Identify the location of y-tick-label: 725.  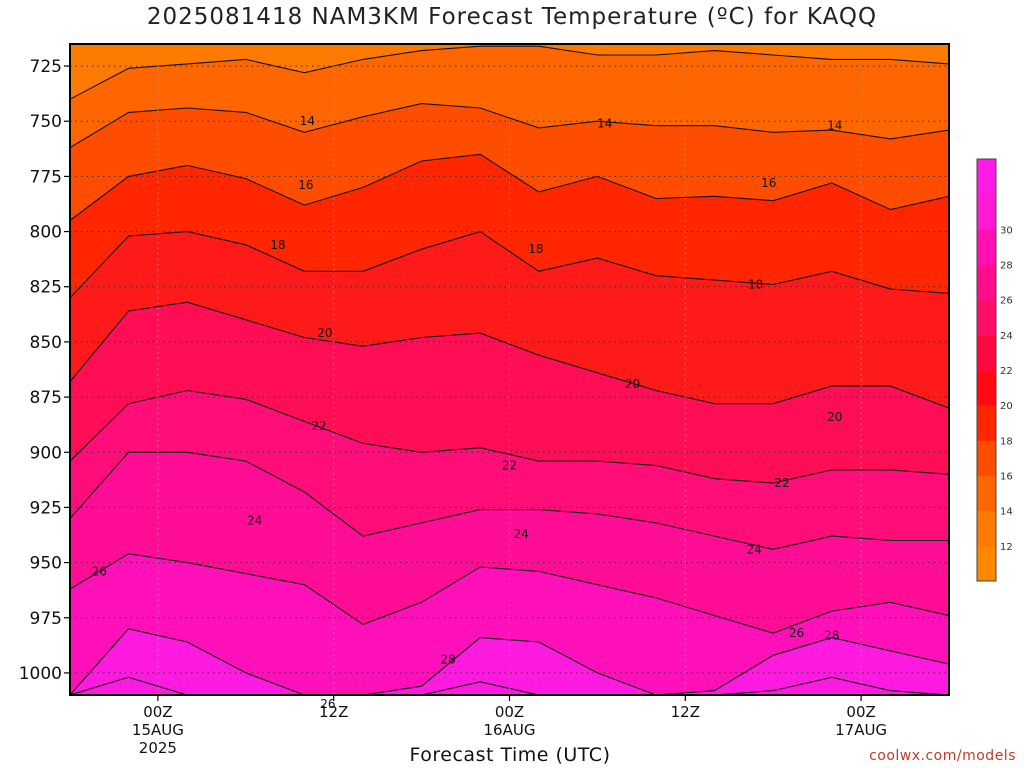
(46, 67).